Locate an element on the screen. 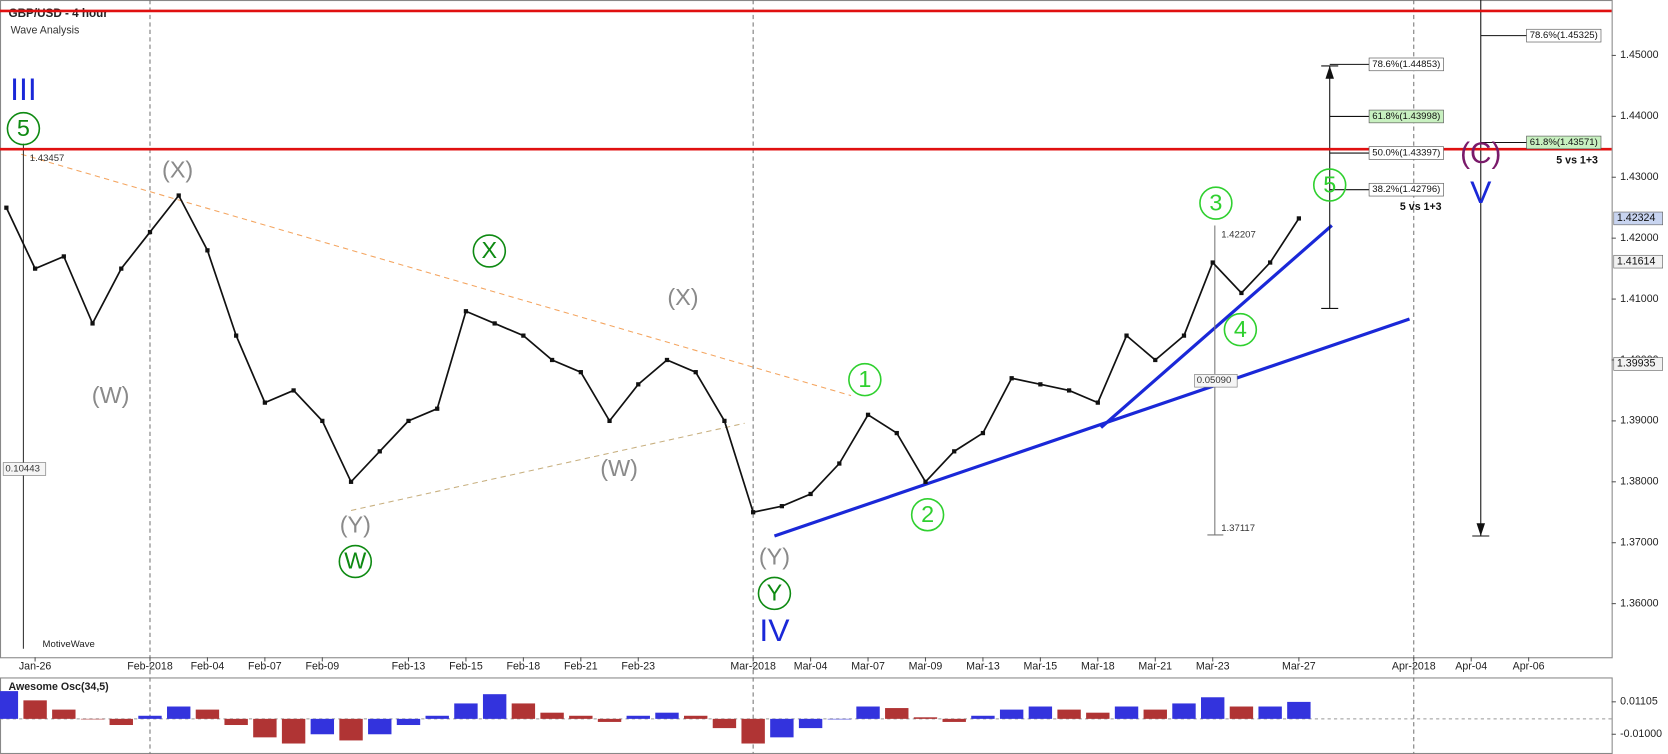 This screenshot has width=1668, height=754. price-marker: 1.41614 is located at coordinates (1636, 261).